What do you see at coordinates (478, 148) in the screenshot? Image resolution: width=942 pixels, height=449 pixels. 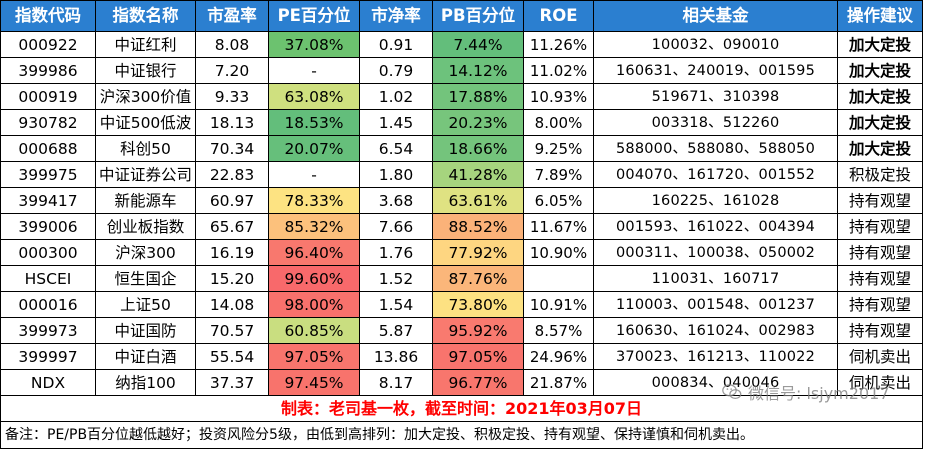 I see `cell-pb-percentile: 18.66%` at bounding box center [478, 148].